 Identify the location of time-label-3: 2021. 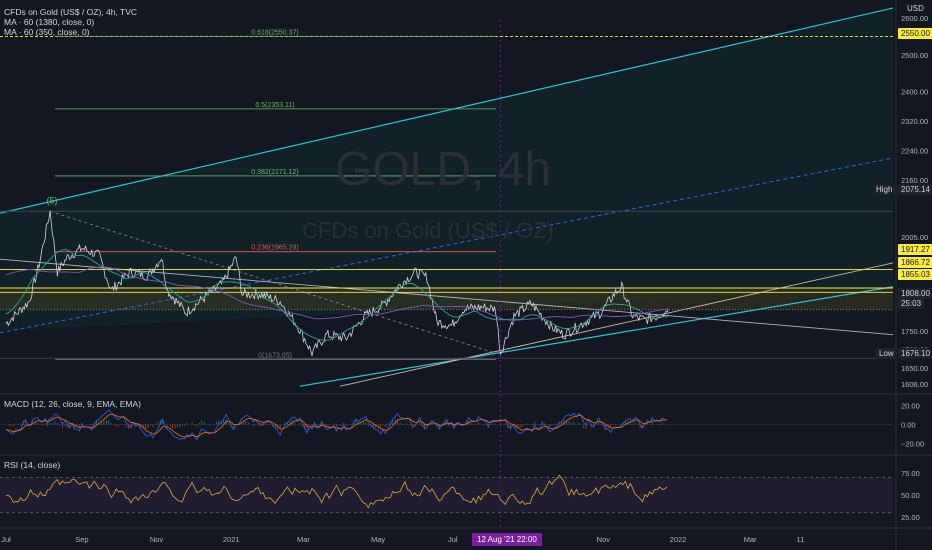
(231, 539).